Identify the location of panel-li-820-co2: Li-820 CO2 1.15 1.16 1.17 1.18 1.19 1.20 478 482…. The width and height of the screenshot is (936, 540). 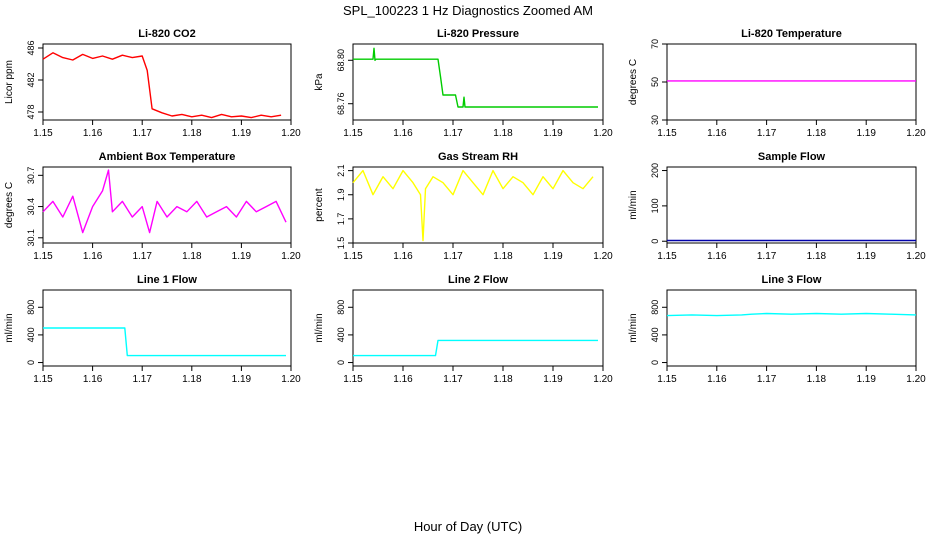
(152, 83).